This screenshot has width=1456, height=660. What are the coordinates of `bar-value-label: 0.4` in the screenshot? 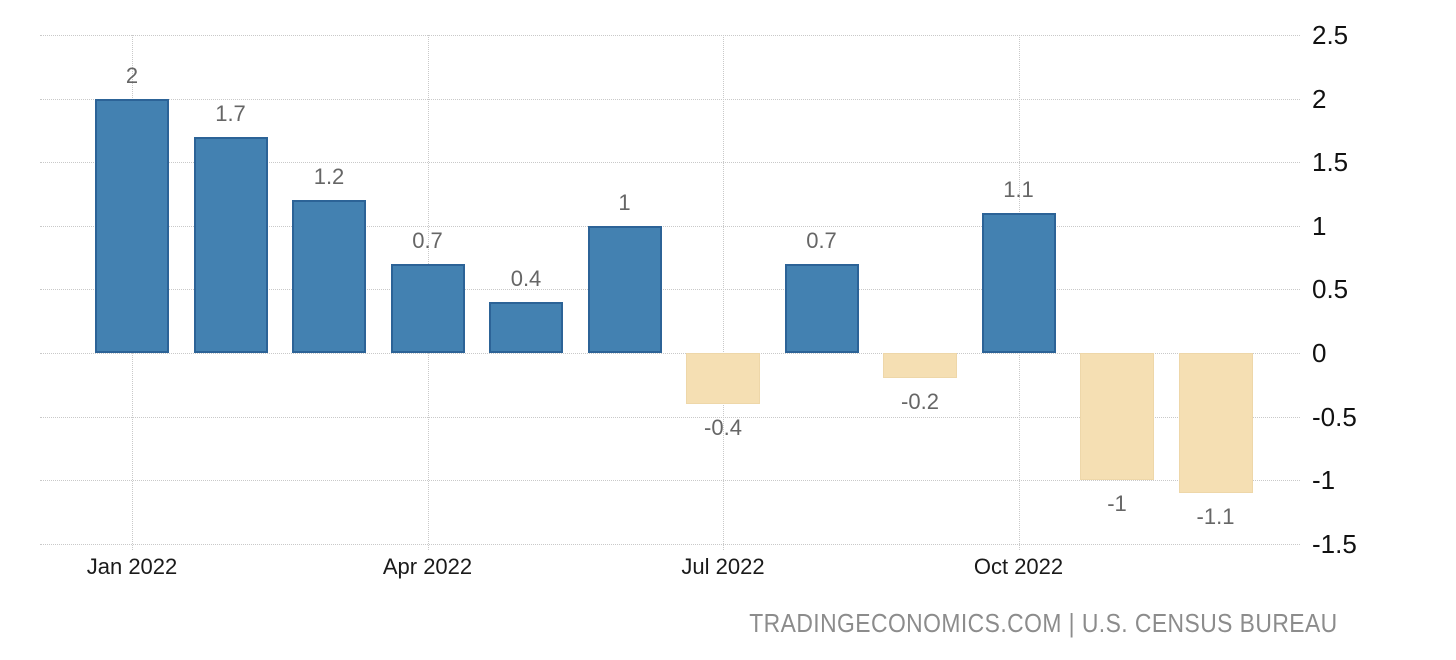 It's located at (526, 279).